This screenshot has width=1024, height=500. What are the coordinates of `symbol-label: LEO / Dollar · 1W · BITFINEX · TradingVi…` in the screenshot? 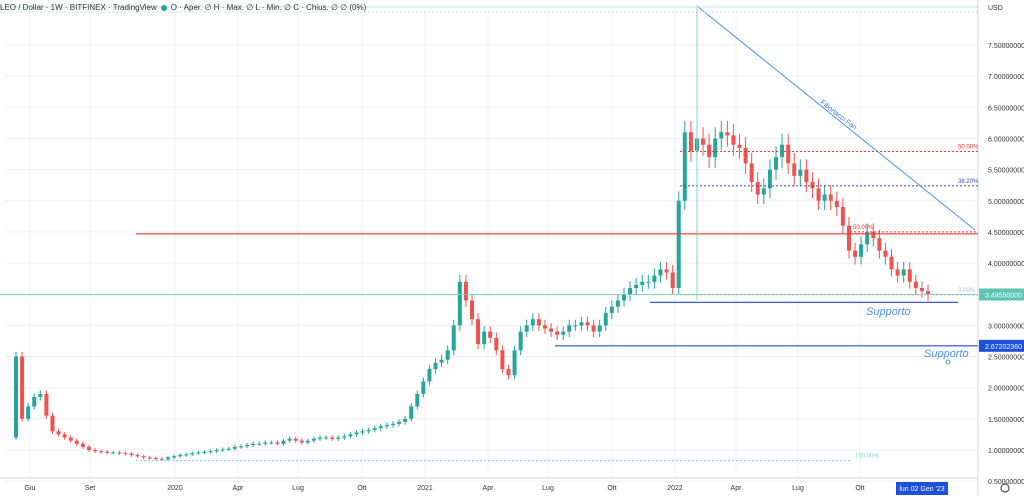 It's located at (78, 7).